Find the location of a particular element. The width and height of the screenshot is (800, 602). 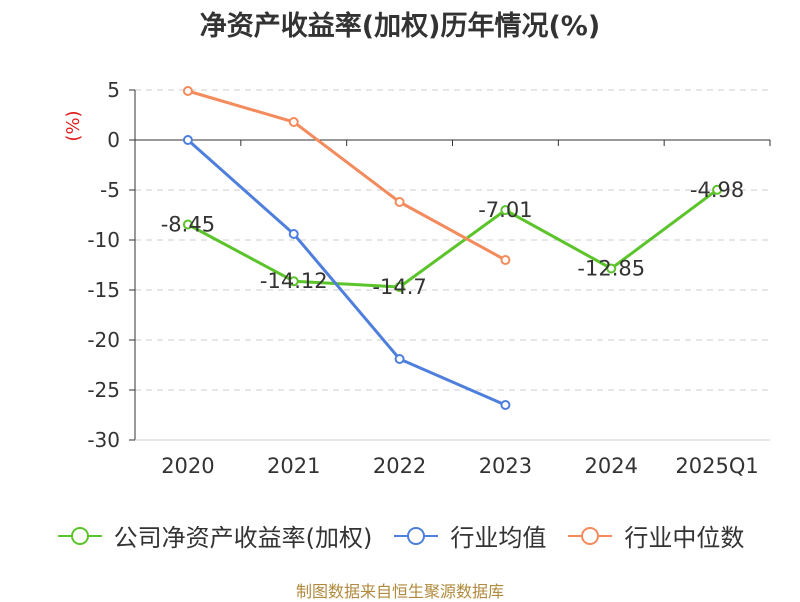

data-label: -14.12 is located at coordinates (294, 281).